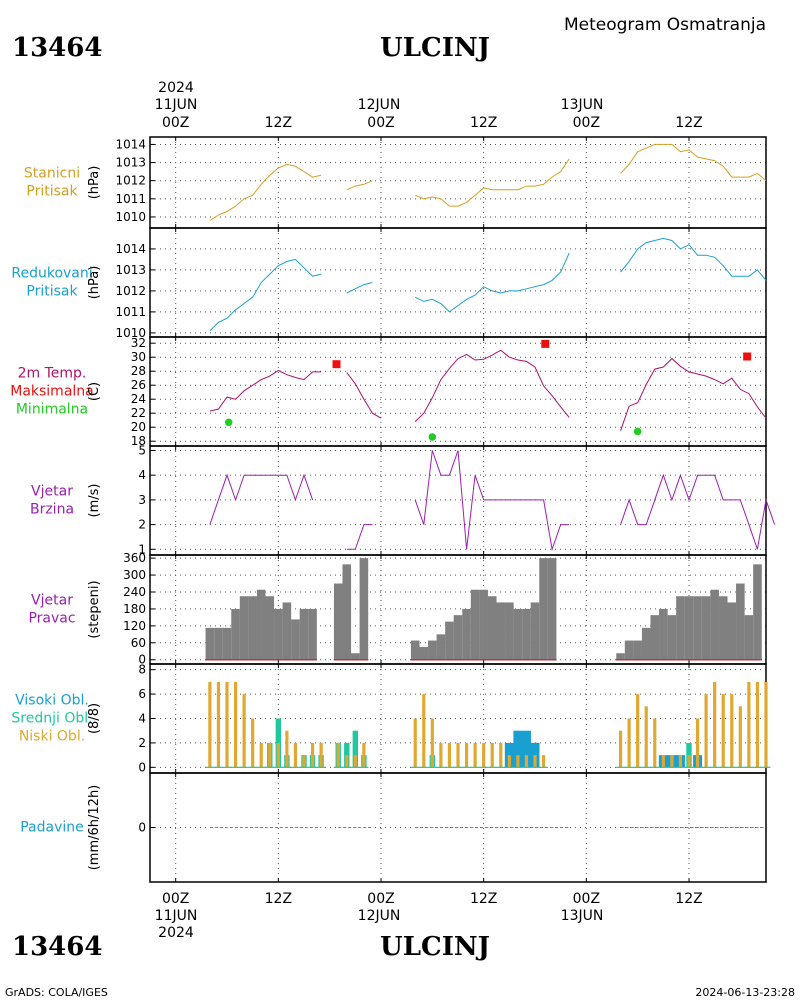  Describe the element at coordinates (52, 701) in the screenshot. I see `panel-label-line-0: Visoki Obl.` at that location.